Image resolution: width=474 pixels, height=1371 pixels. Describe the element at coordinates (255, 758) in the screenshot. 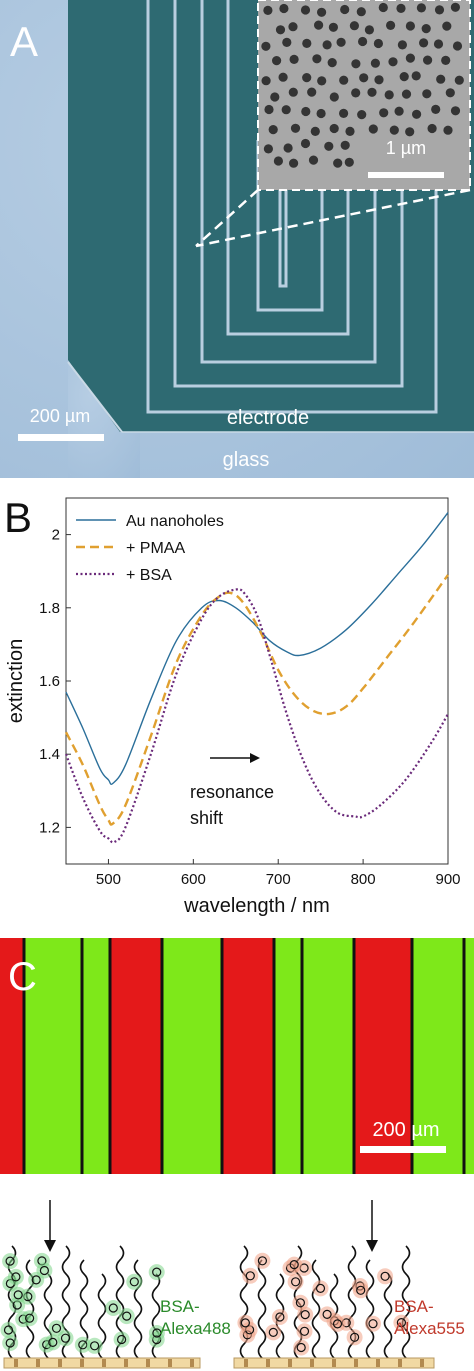

I see `shift-arrow-head` at that location.